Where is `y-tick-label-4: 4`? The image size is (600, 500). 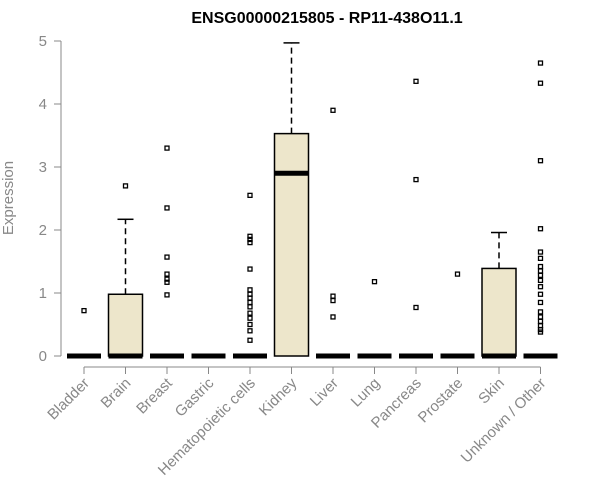
y-tick-label-4: 4 is located at coordinates (43, 104).